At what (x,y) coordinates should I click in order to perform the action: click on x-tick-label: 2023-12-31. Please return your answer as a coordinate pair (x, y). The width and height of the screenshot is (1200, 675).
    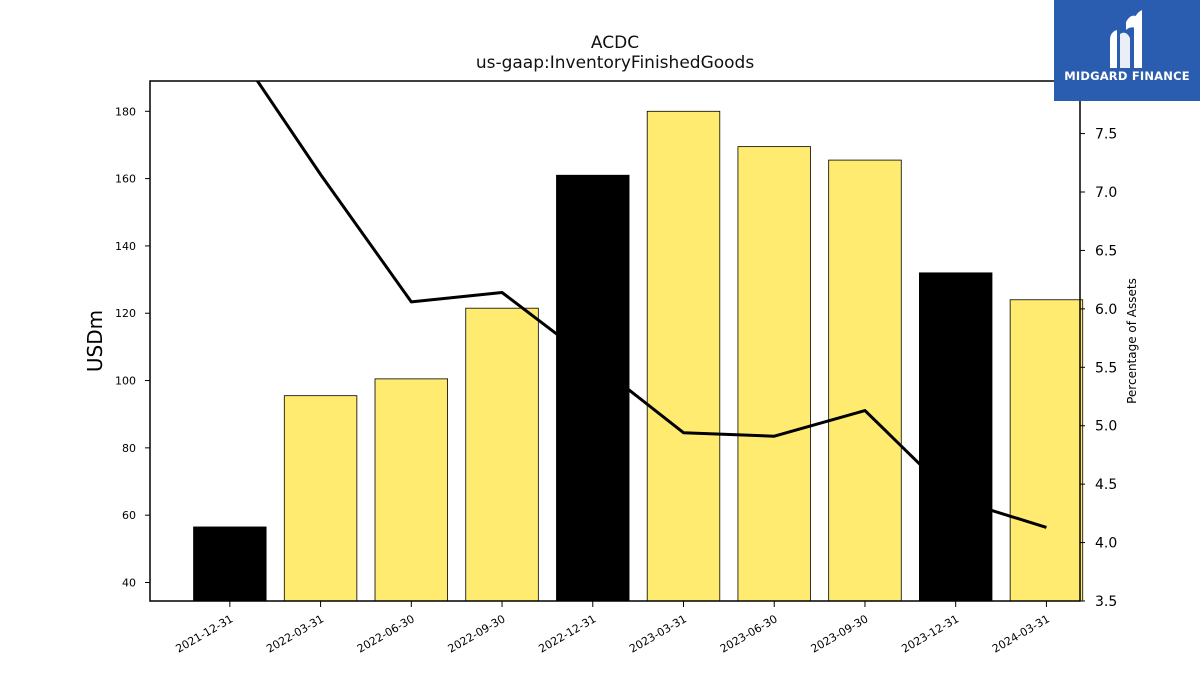
    Looking at the image, I should click on (930, 633).